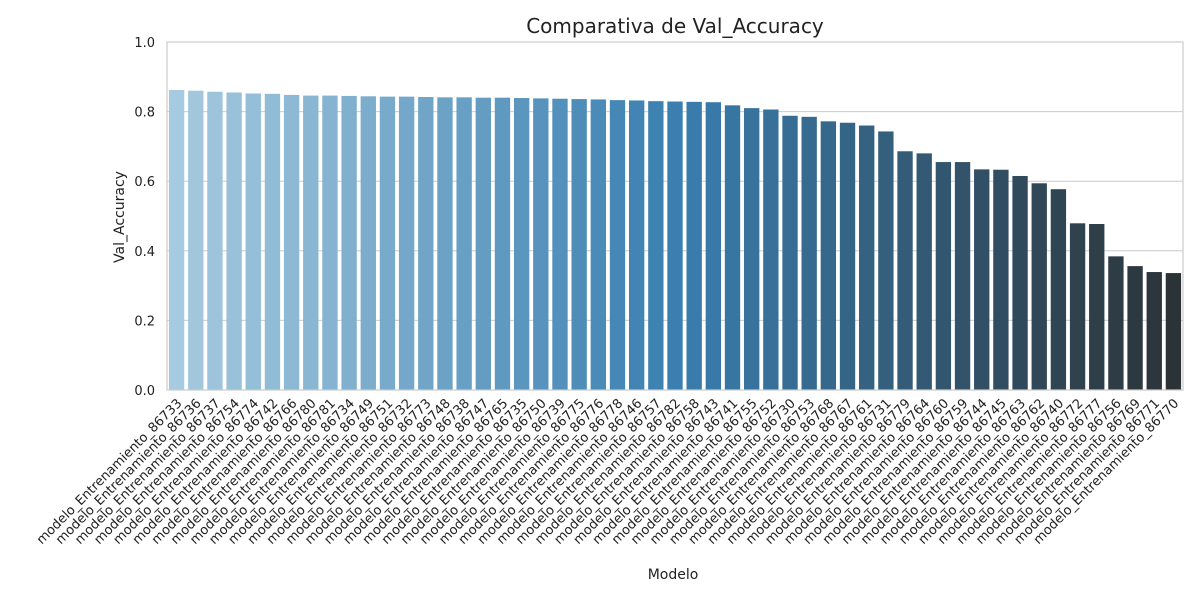 The height and width of the screenshot is (600, 1200). I want to click on y-tick-labels: 0.0 0.2 0.4 0.6 0.8 1.0, so click(144, 217).